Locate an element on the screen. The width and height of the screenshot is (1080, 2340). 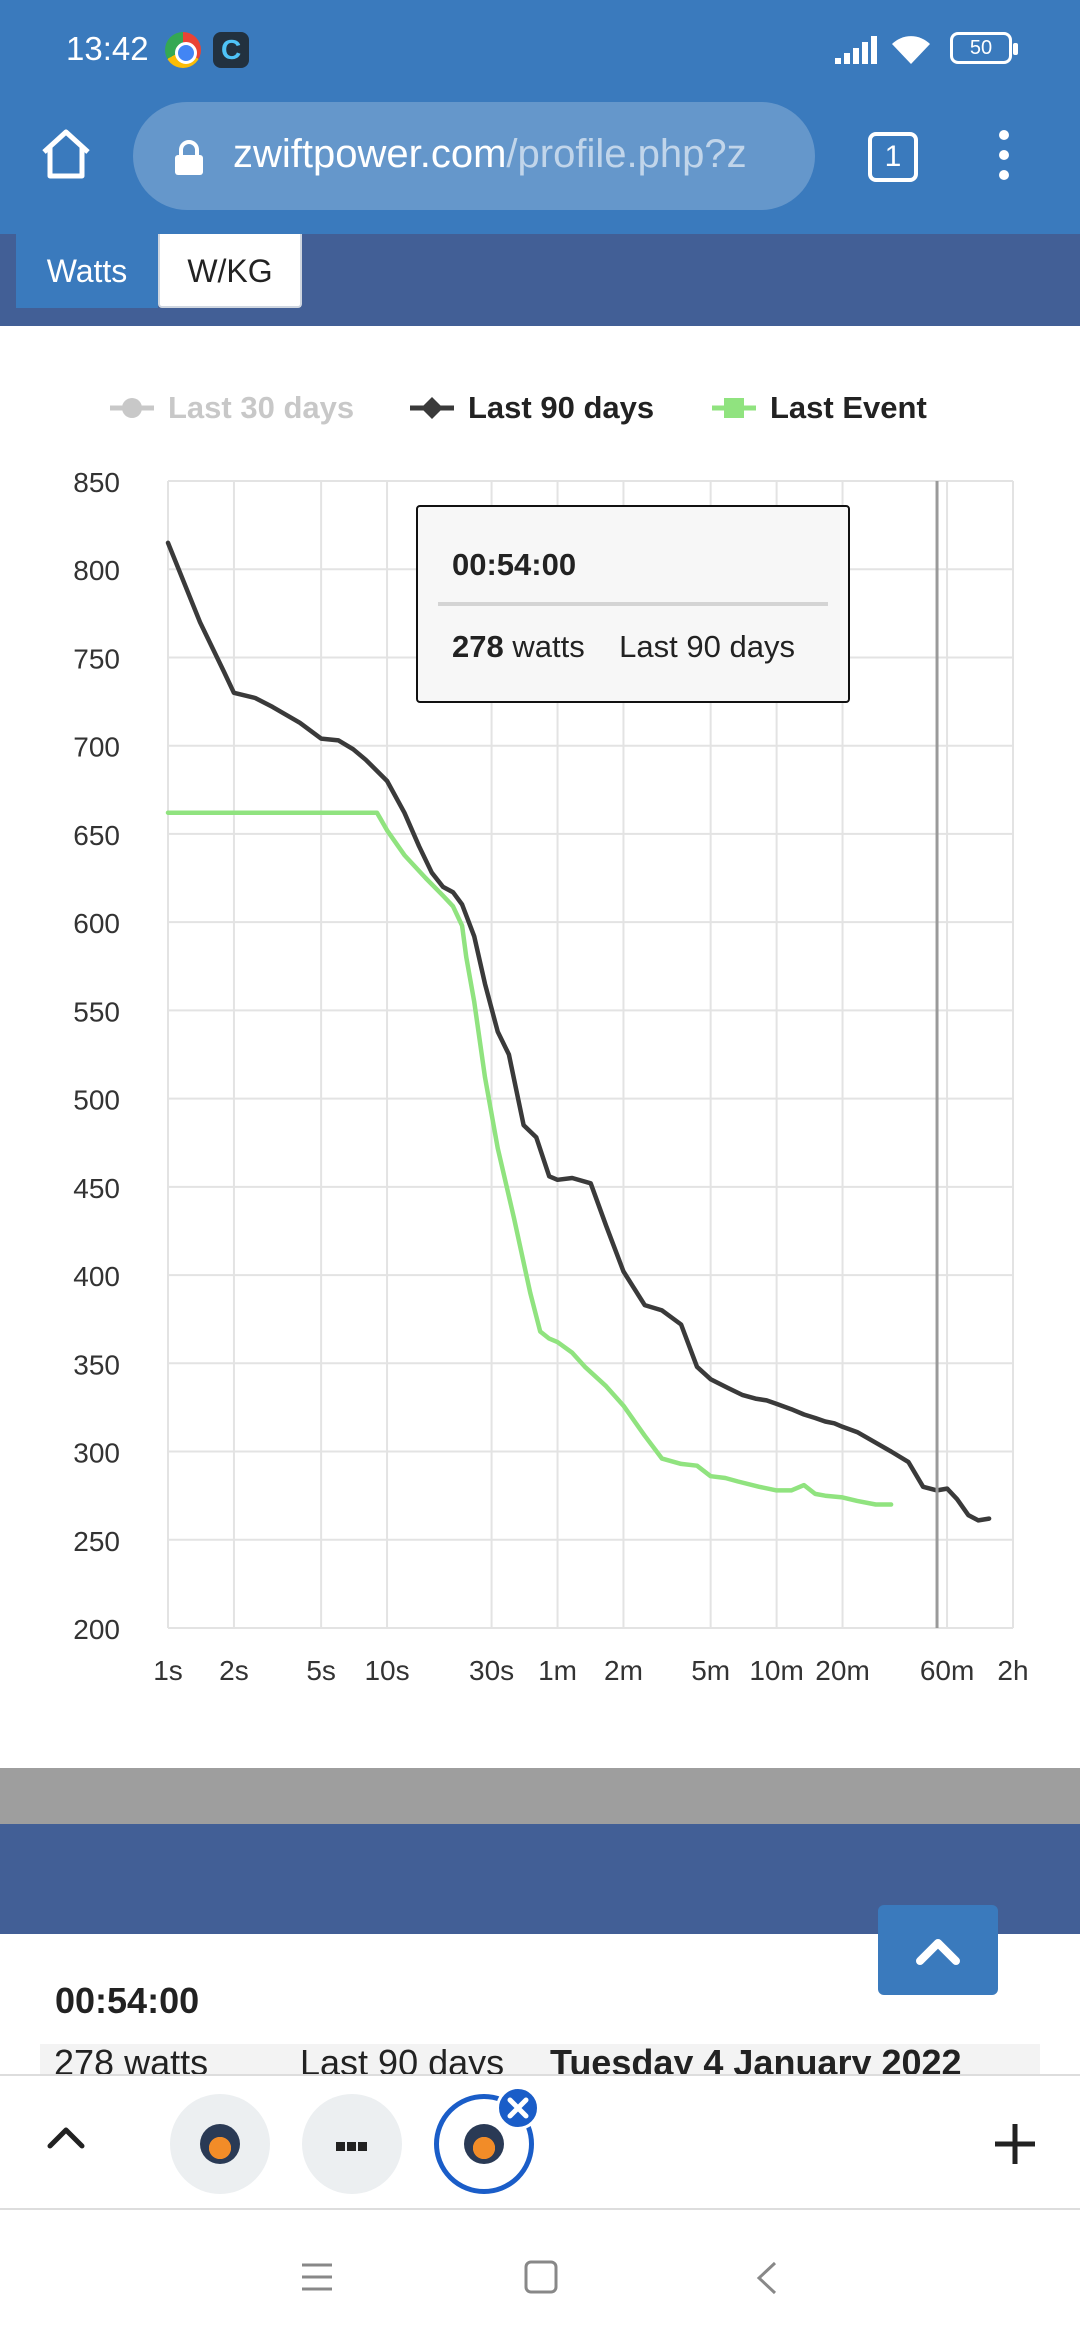
legend-item: Last 90 days is located at coordinates (532, 407).